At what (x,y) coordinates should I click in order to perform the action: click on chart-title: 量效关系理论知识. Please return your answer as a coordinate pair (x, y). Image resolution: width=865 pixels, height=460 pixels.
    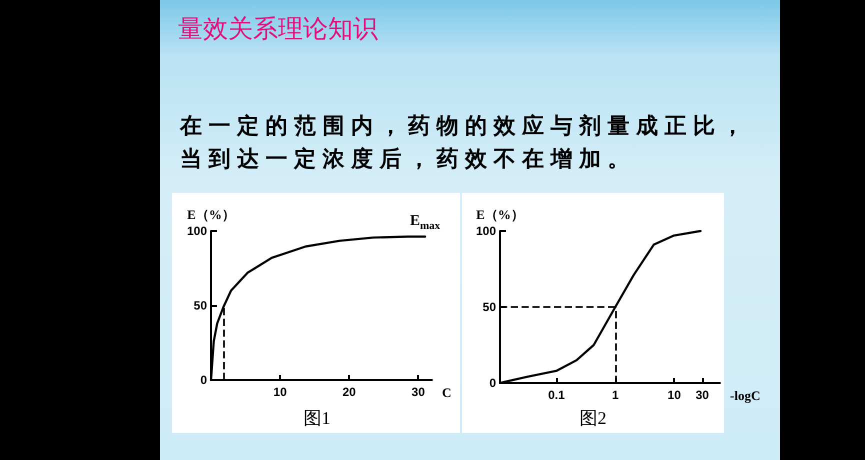
    Looking at the image, I should click on (278, 29).